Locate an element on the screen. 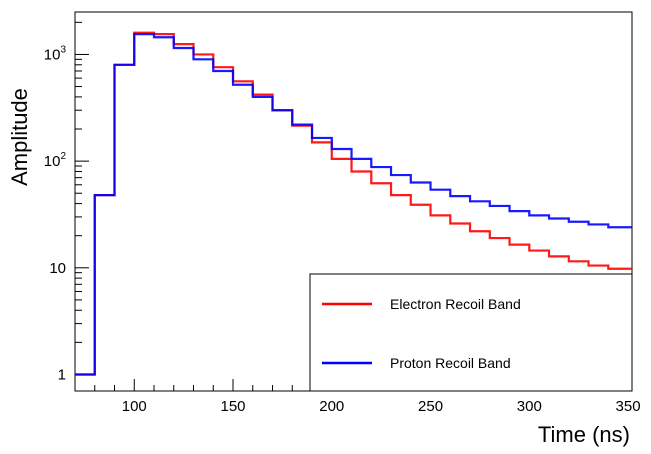 This screenshot has height=454, width=651. y-tick-label: 1 is located at coordinates (62, 374).